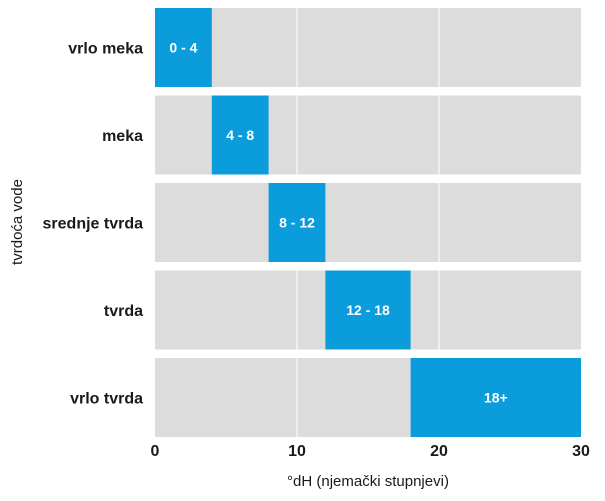  What do you see at coordinates (122, 136) in the screenshot?
I see `category-label: meka` at bounding box center [122, 136].